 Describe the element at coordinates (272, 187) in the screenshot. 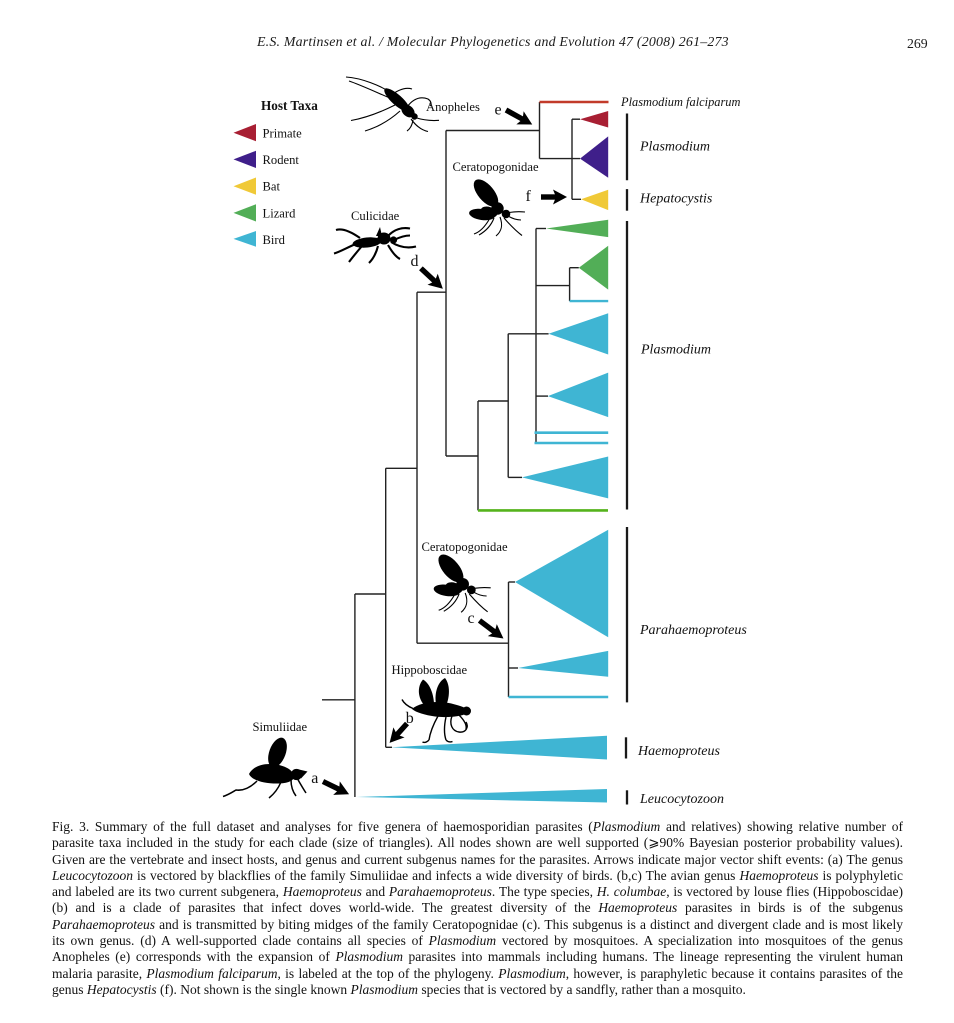

I see `svg-text: Bat` at that location.